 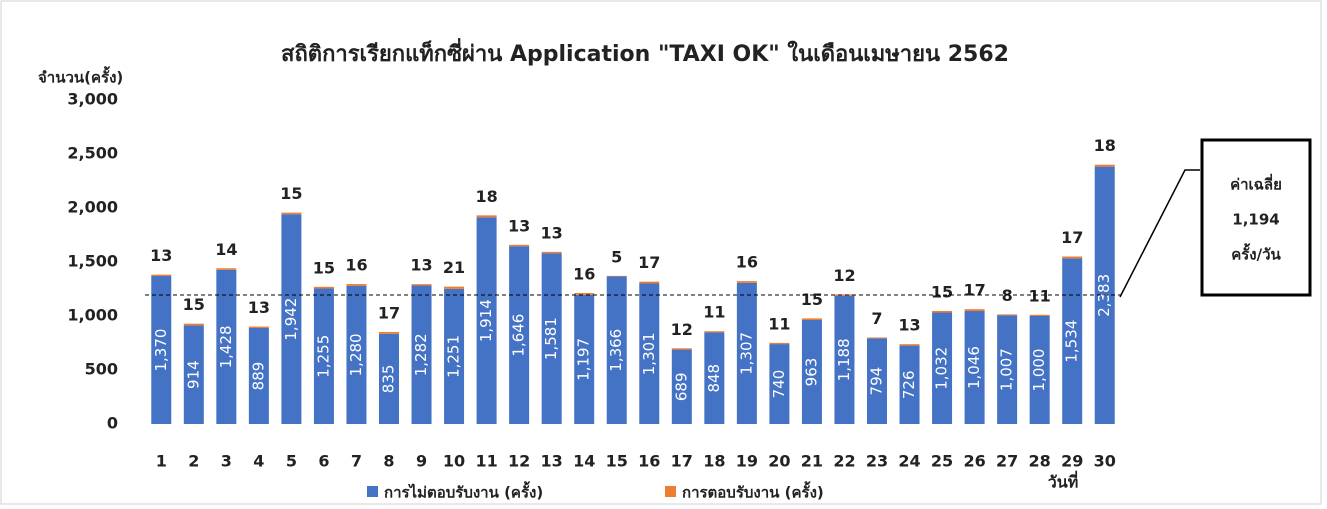 I want to click on x-tick-label: 18, so click(x=714, y=461).